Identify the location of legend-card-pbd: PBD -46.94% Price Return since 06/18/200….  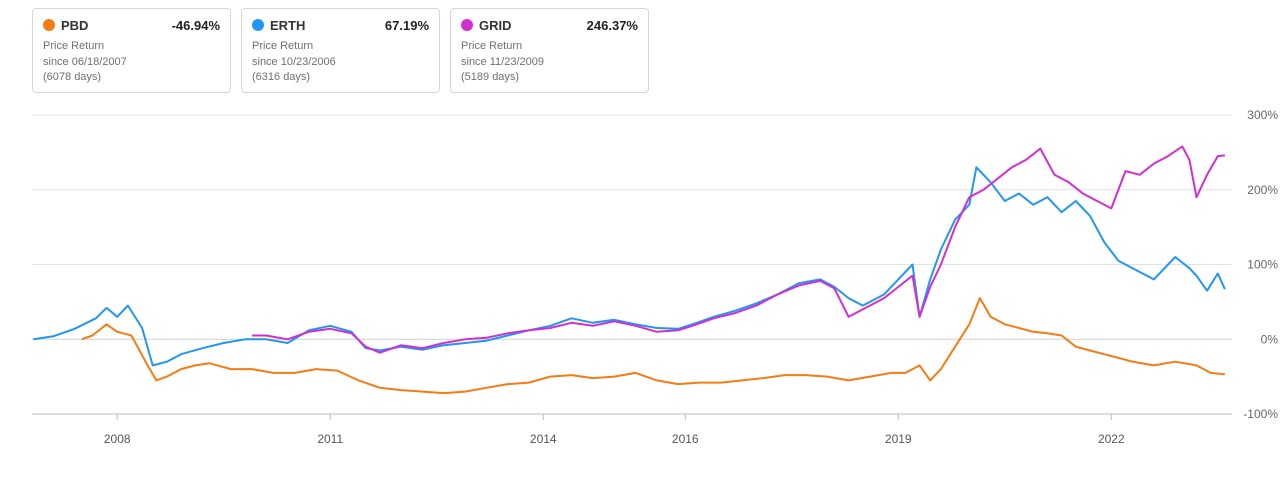
(131, 50).